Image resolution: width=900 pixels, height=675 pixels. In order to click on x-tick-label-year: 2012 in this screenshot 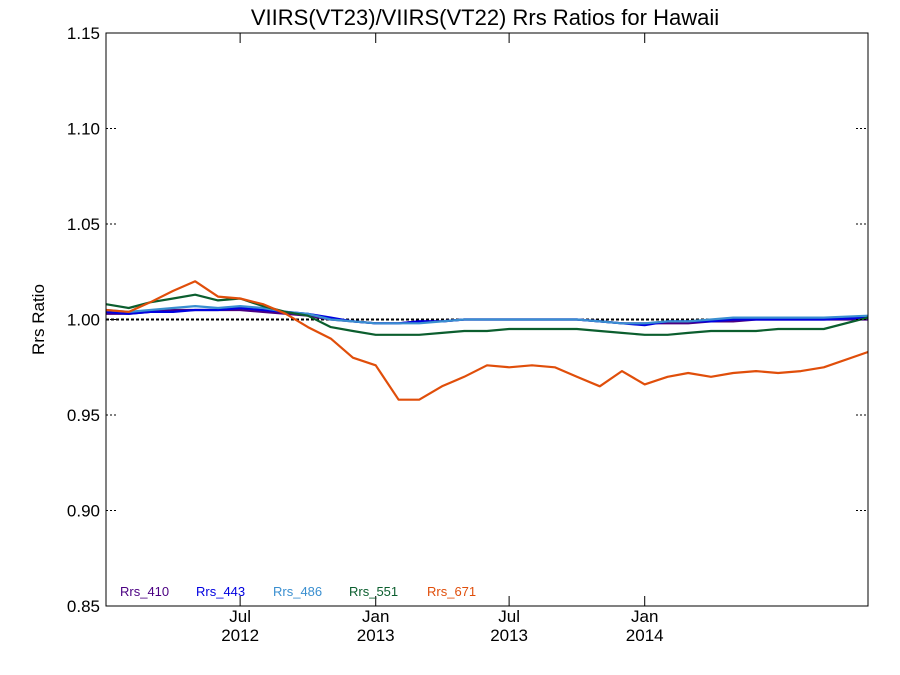, I will do `click(240, 635)`.